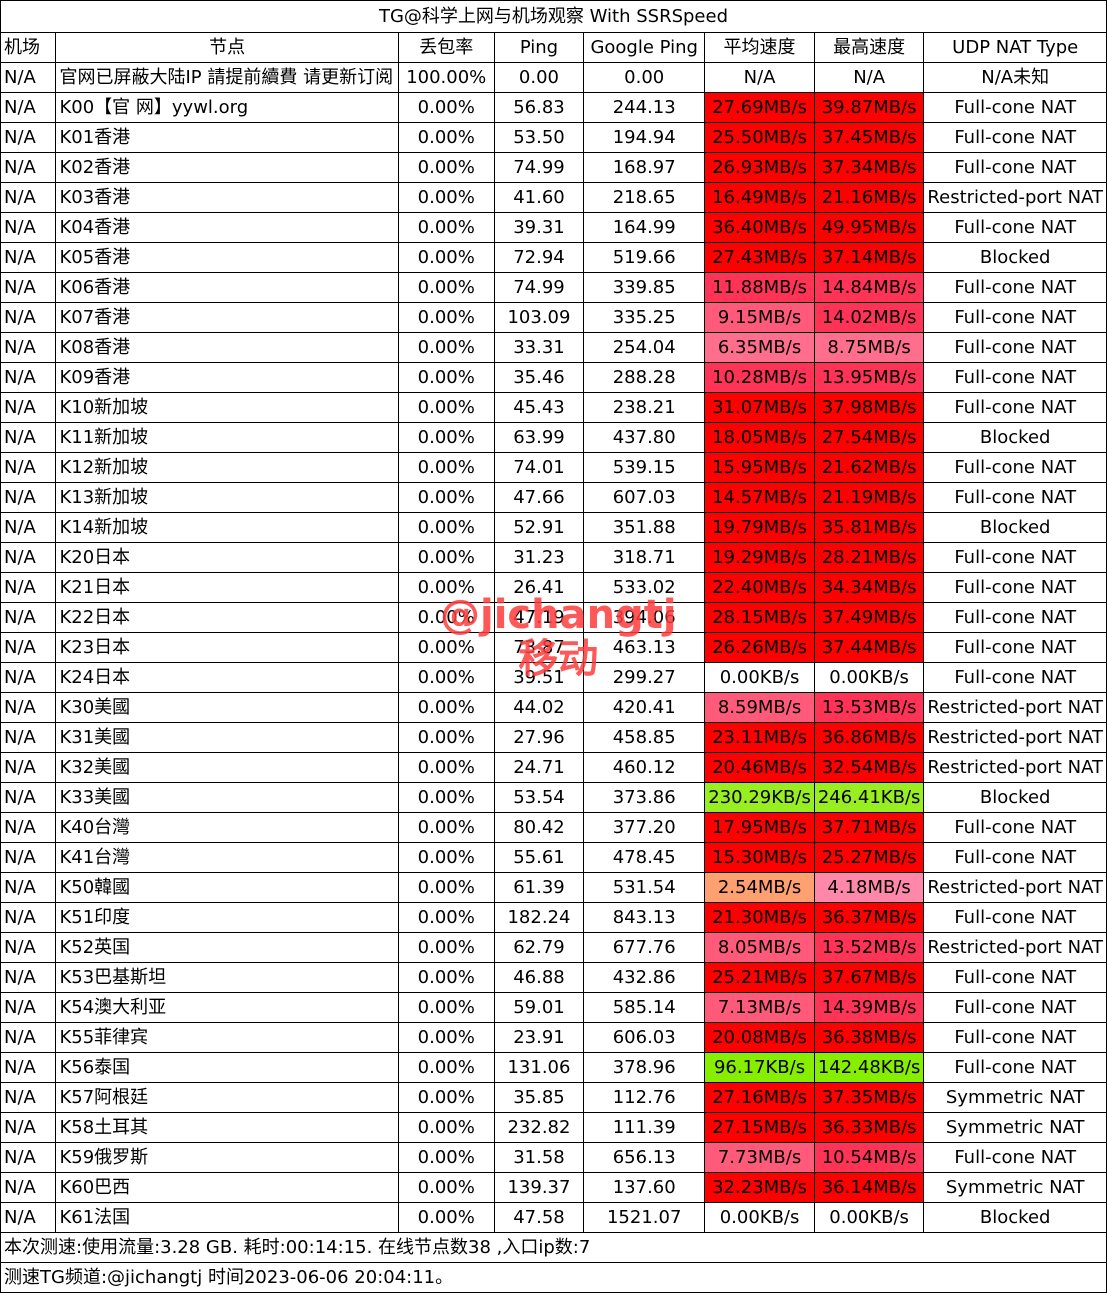 This screenshot has width=1107, height=1293. Describe the element at coordinates (759, 137) in the screenshot. I see `cell-avg-speed: 25.50MB/s` at that location.